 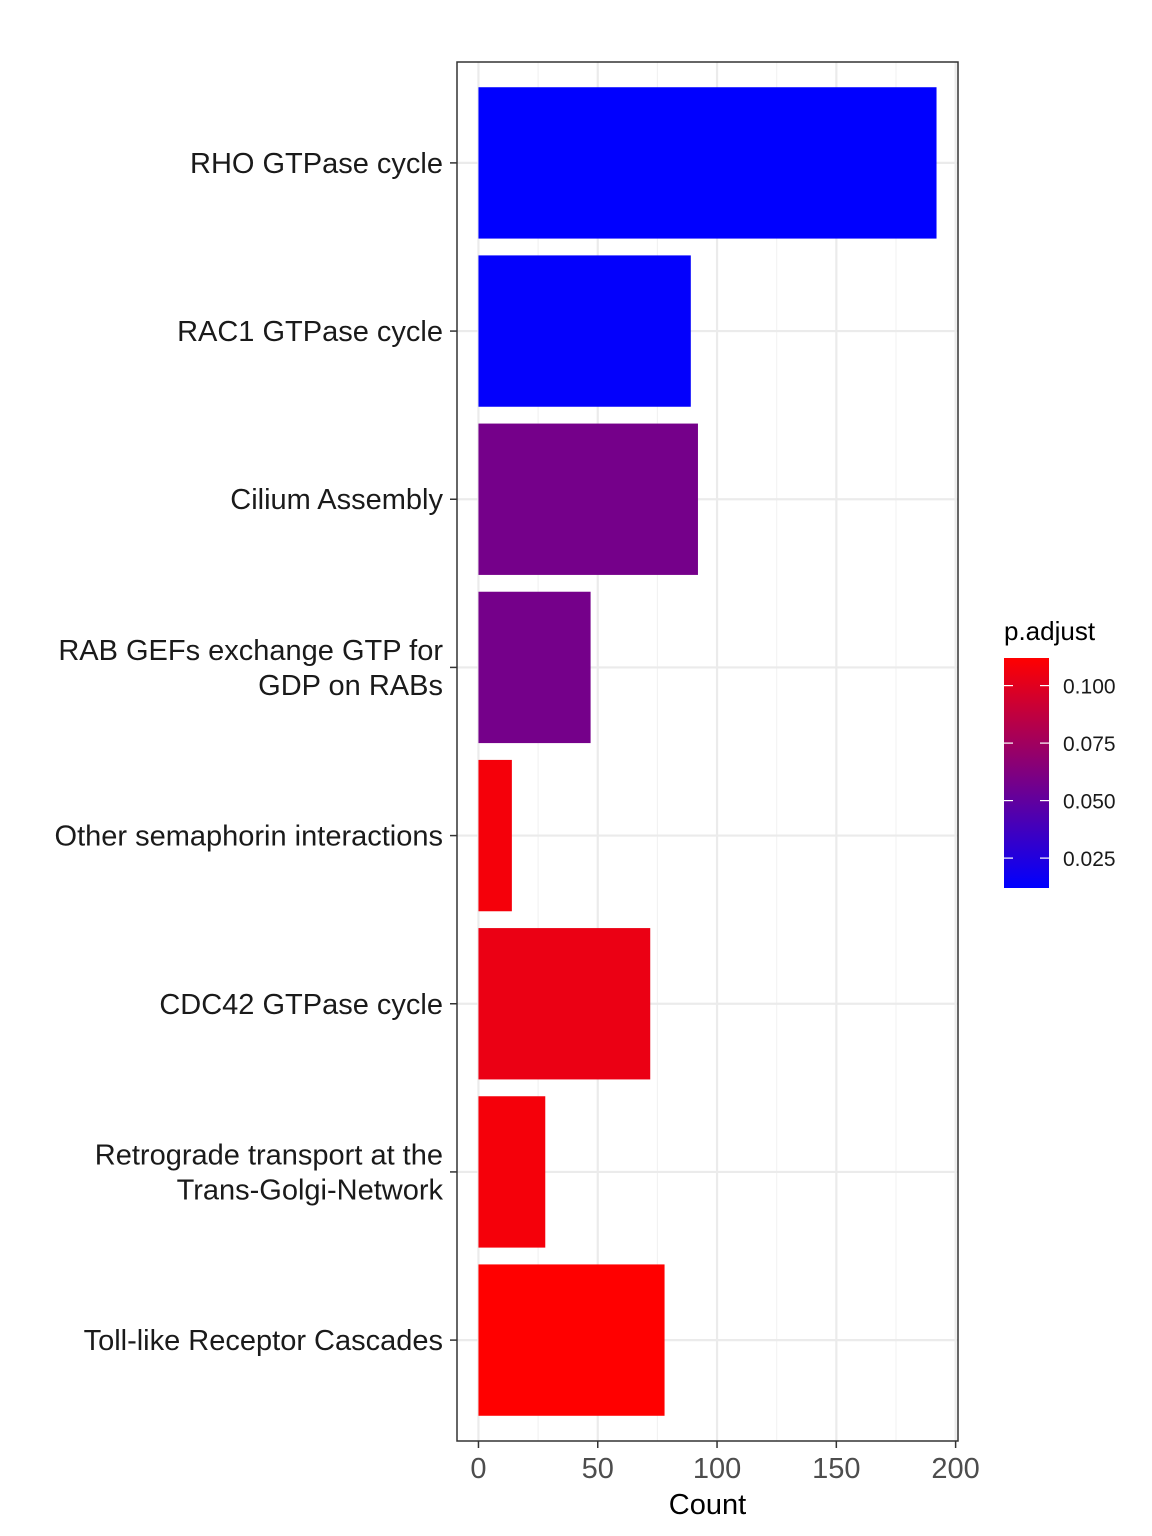 I want to click on category-label: RAC1 GTPase cycle, so click(x=310, y=332).